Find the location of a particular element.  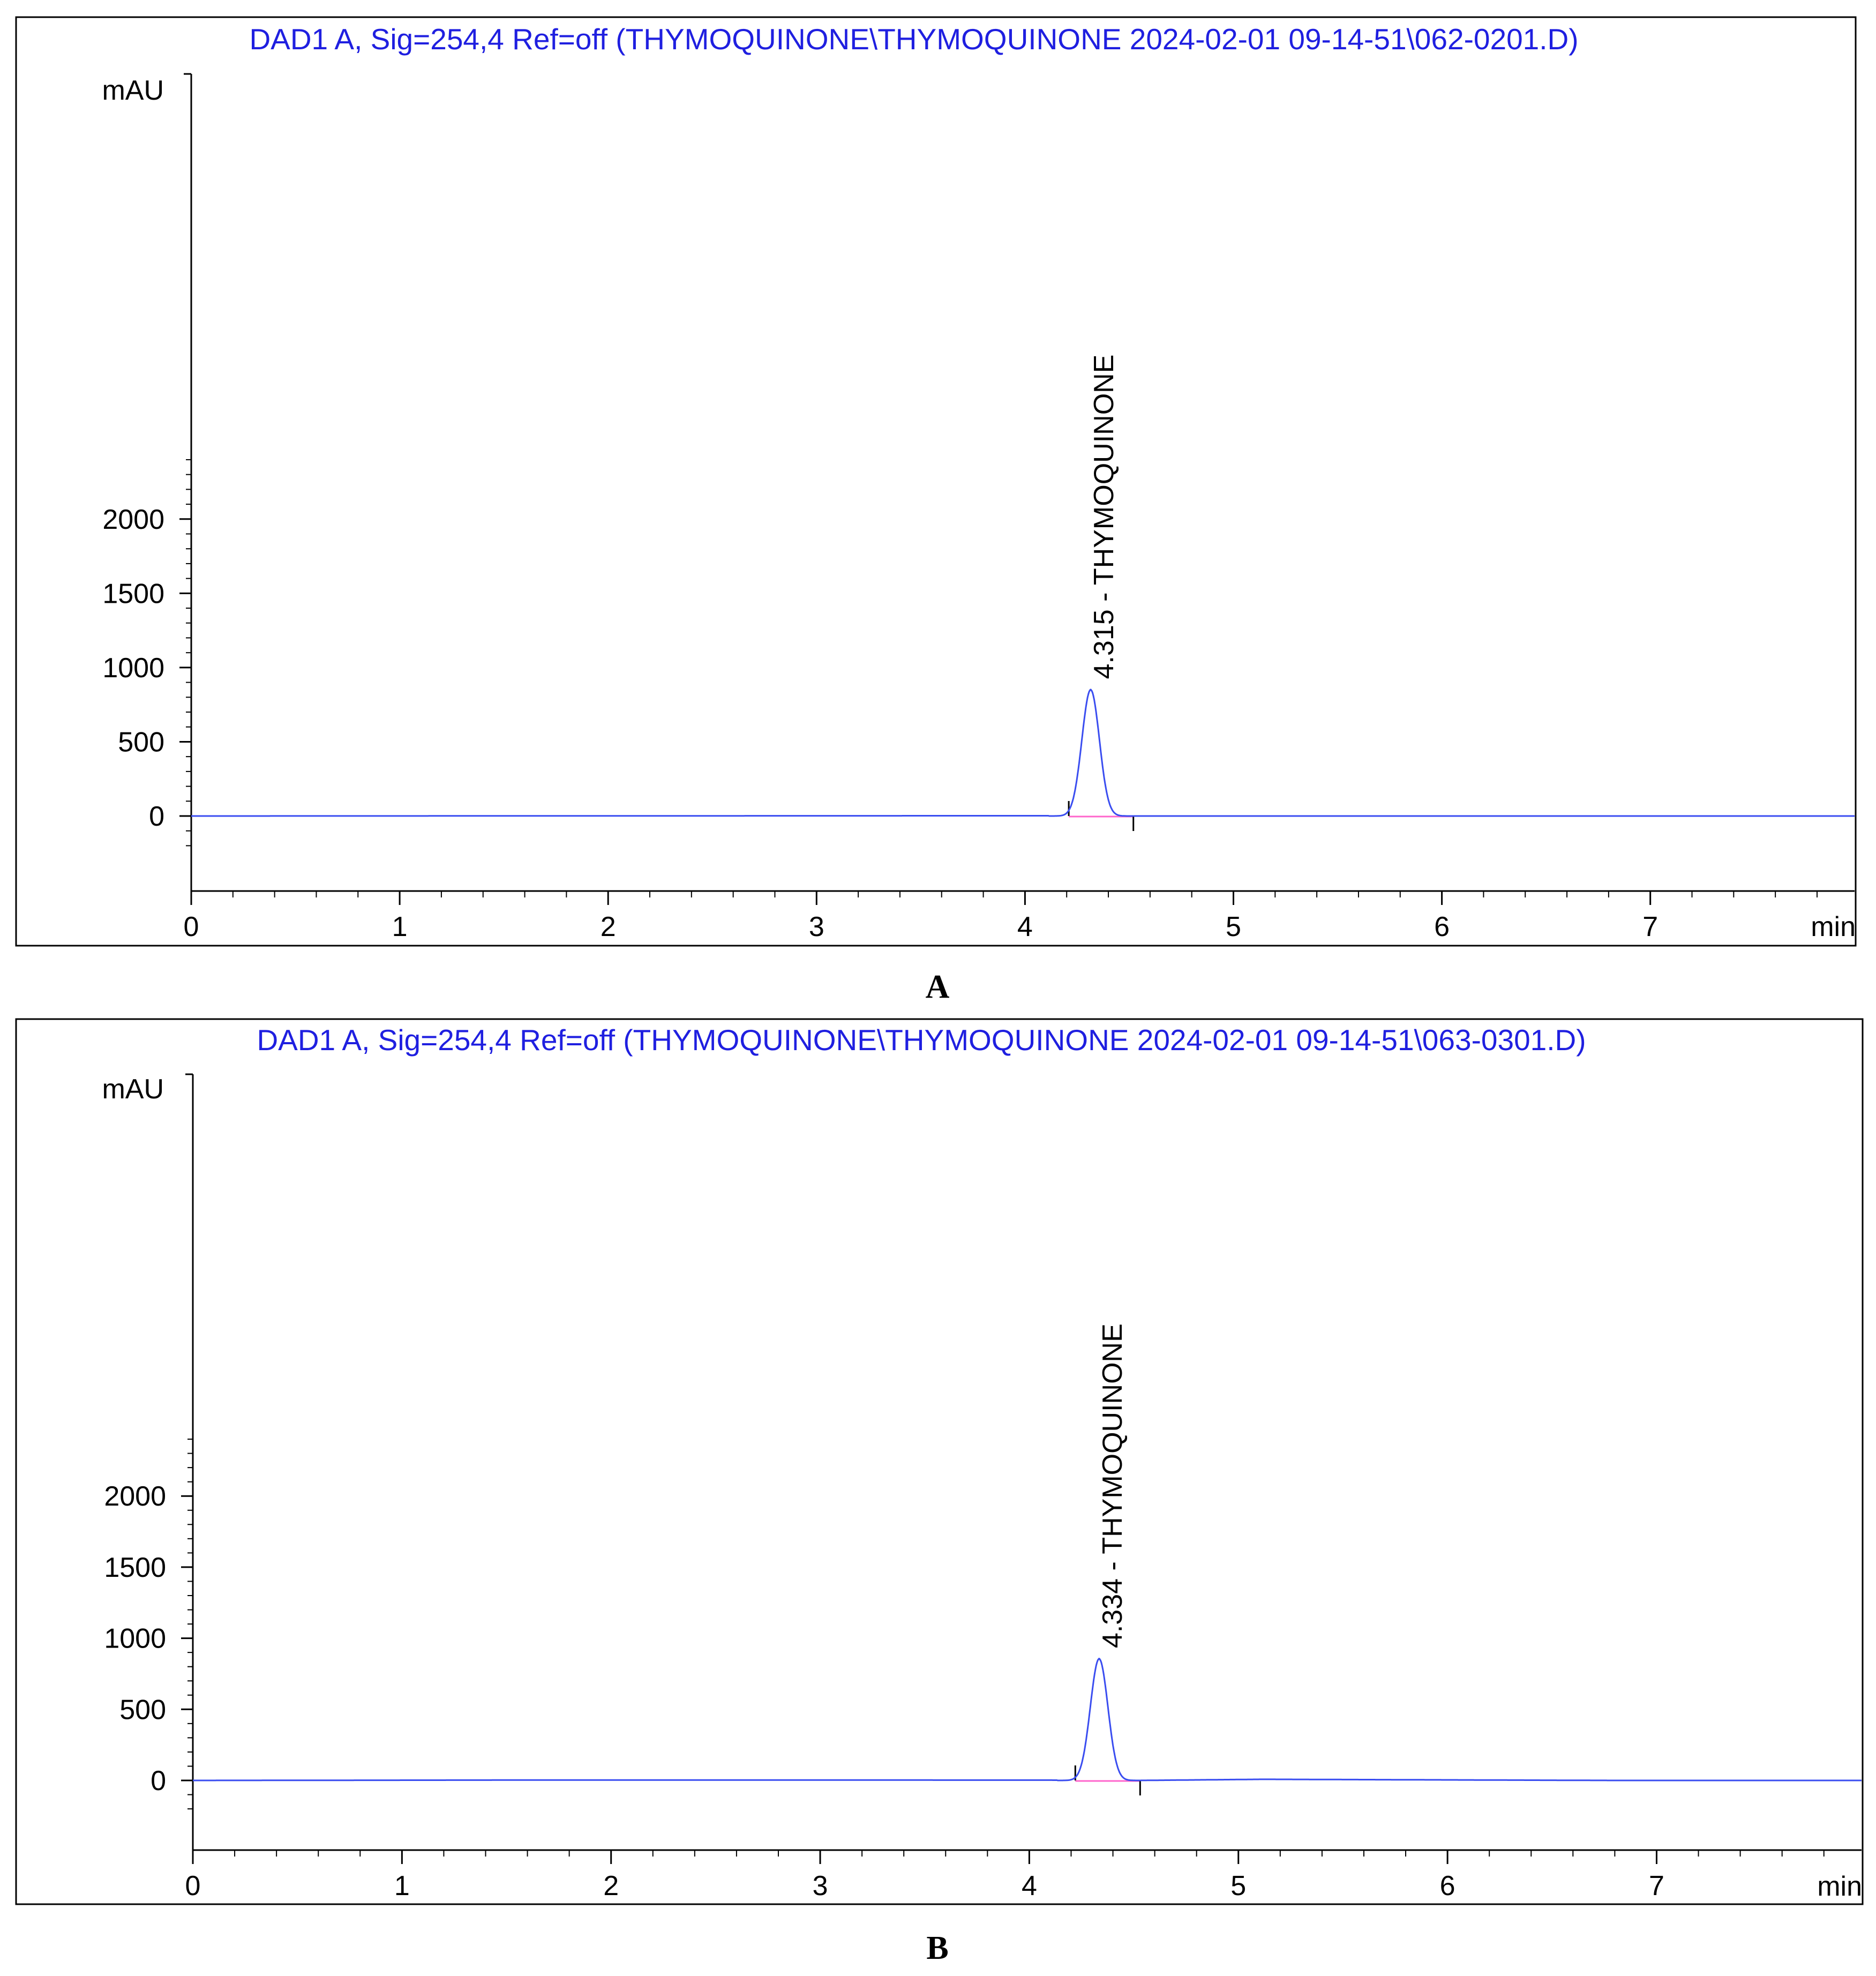

peak-label: 4.315 - THYMOQUINONE is located at coordinates (1104, 517).